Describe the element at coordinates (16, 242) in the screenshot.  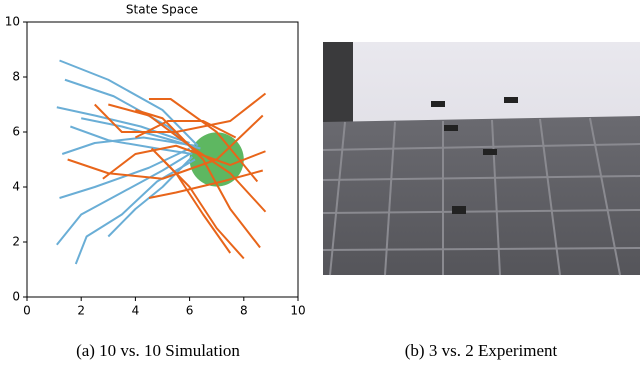
I see `y-tick-label: 2` at that location.